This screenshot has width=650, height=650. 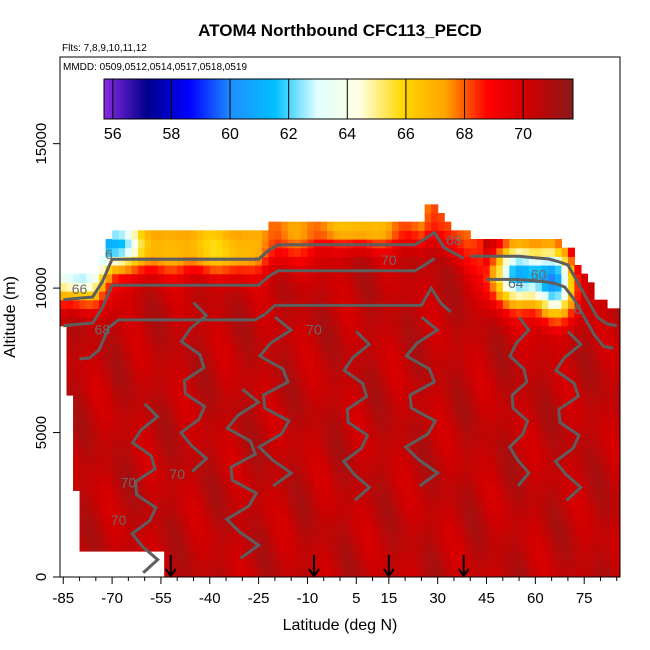 What do you see at coordinates (210, 598) in the screenshot?
I see `x-tick-label: -40` at bounding box center [210, 598].